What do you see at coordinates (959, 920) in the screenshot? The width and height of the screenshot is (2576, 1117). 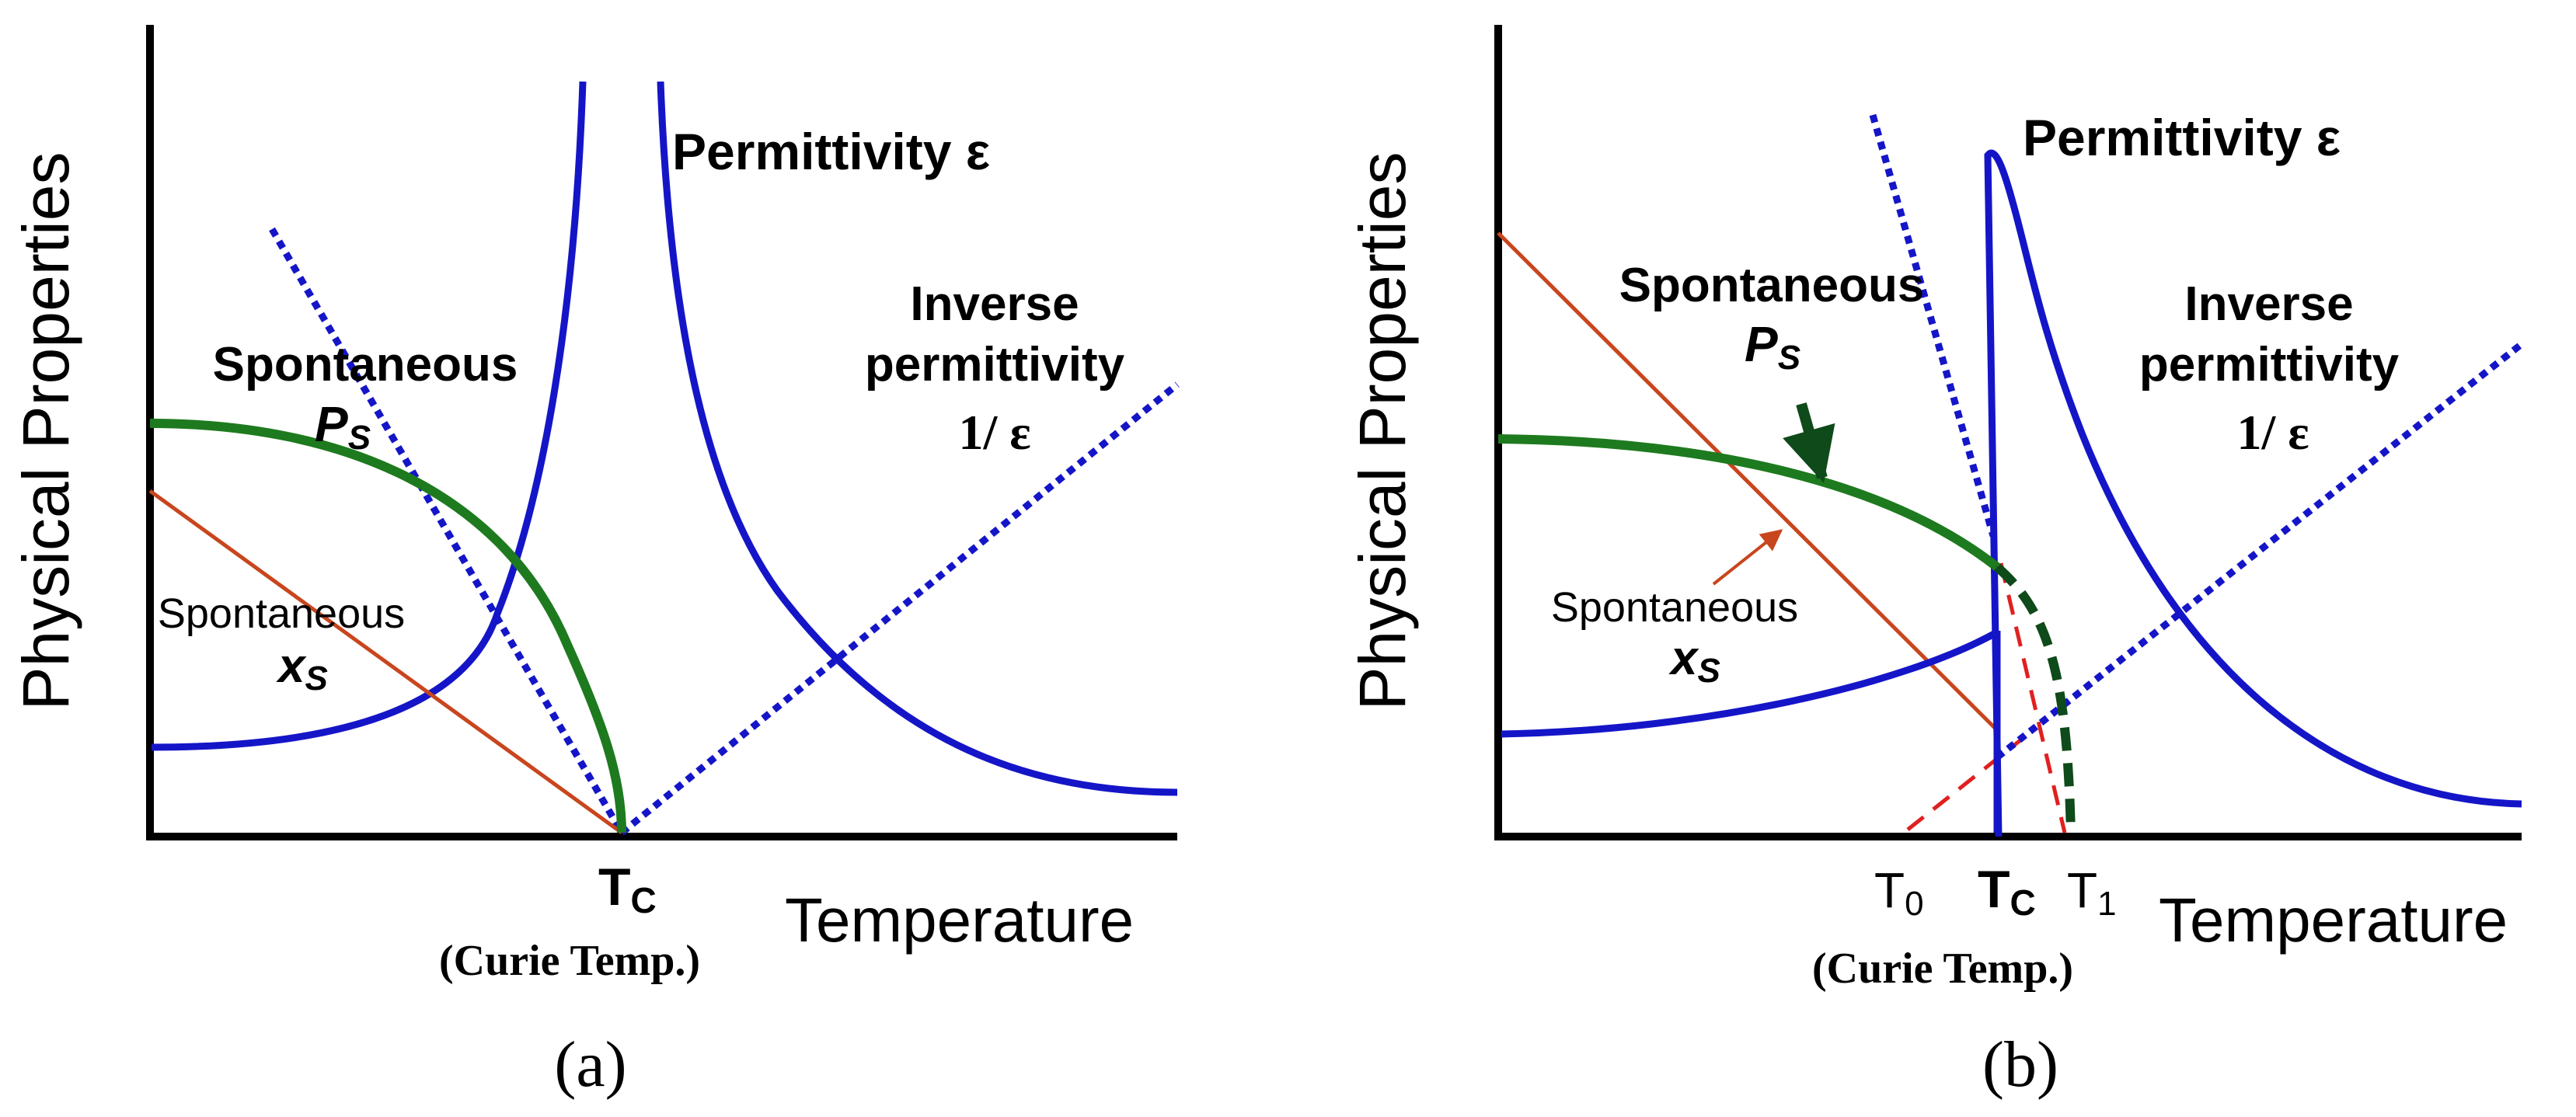 I see `panel-a-x-axis-label: Temperature` at bounding box center [959, 920].